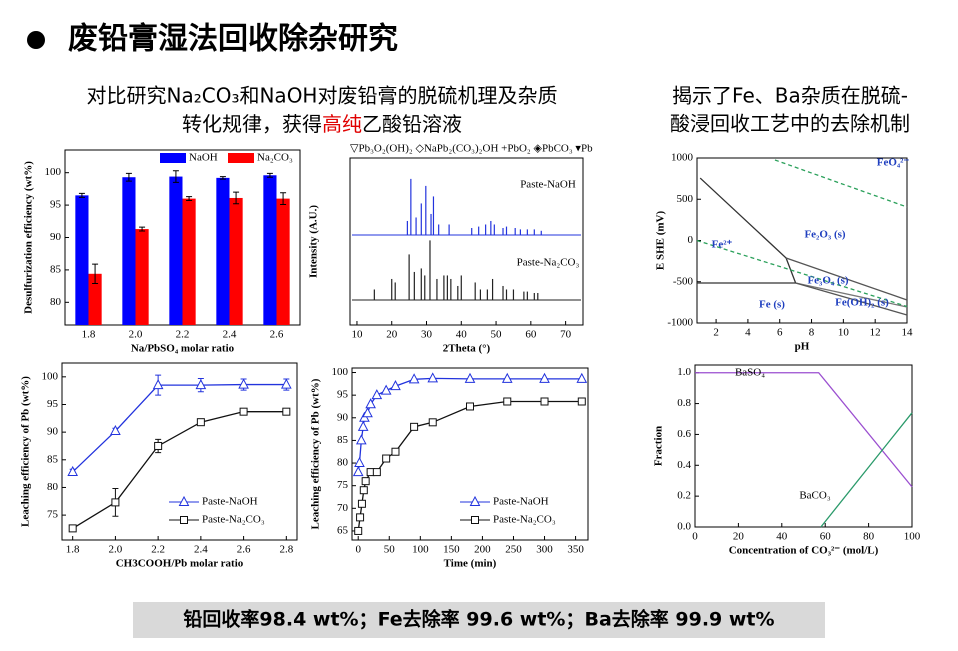 The width and height of the screenshot is (958, 651). I want to click on y-tick-label: 80, so click(343, 463).